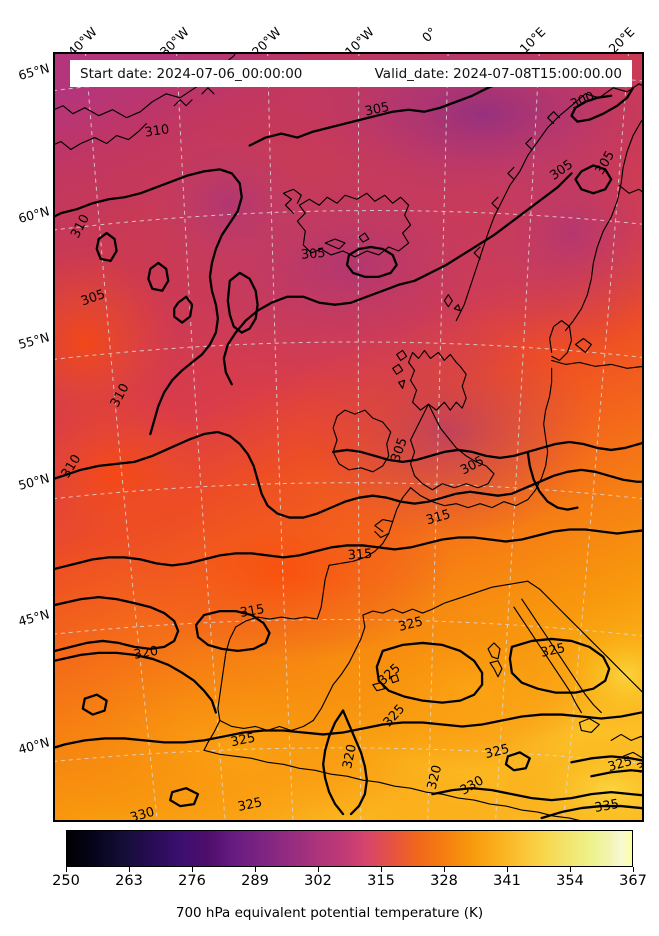 This screenshot has height=936, width=659. I want to click on colorbar-tick-label: 367, so click(633, 881).